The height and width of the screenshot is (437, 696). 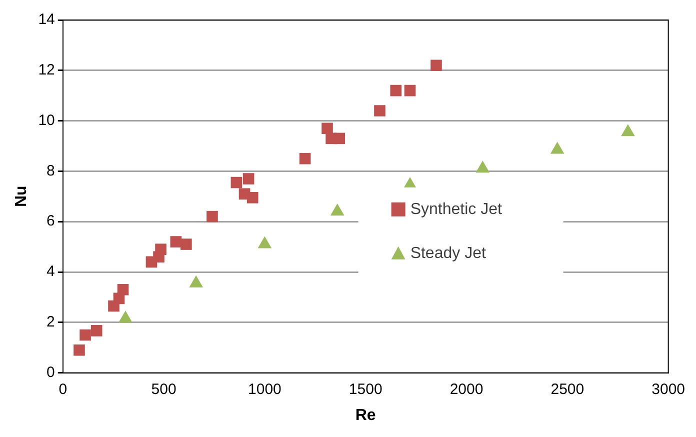 I want to click on x-tick-label: 2000, so click(x=467, y=389).